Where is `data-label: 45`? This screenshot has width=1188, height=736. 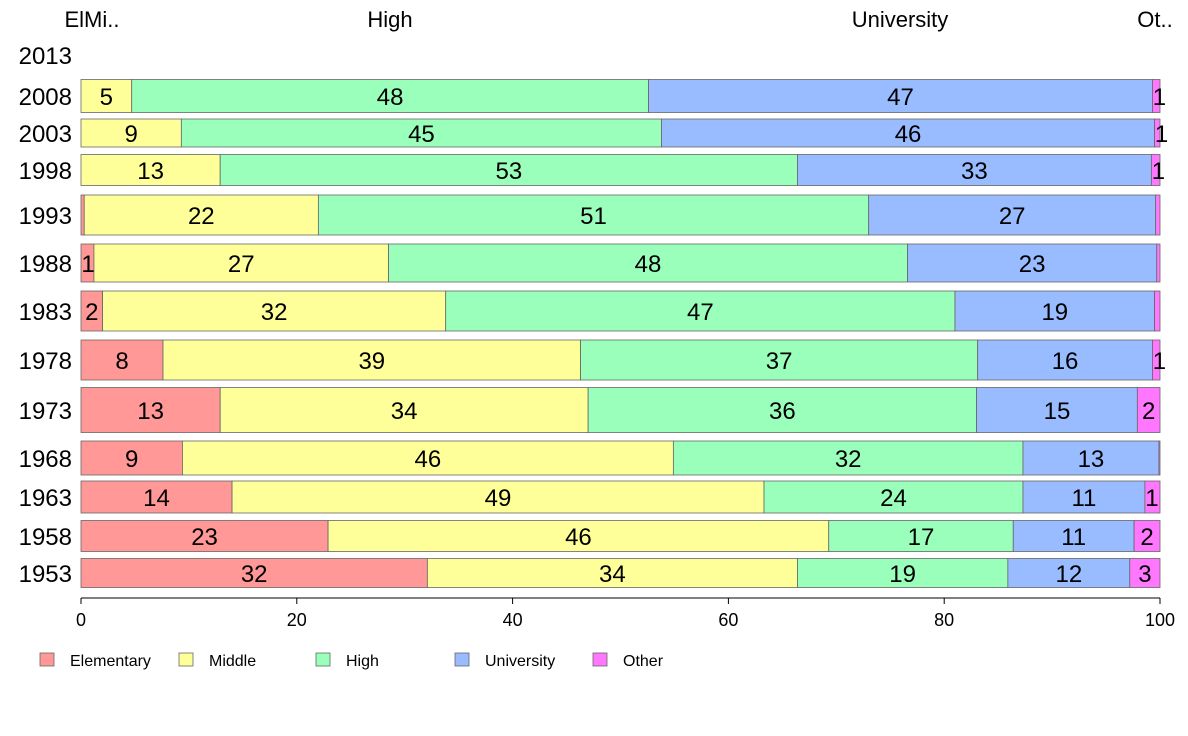
data-label: 45 is located at coordinates (421, 134).